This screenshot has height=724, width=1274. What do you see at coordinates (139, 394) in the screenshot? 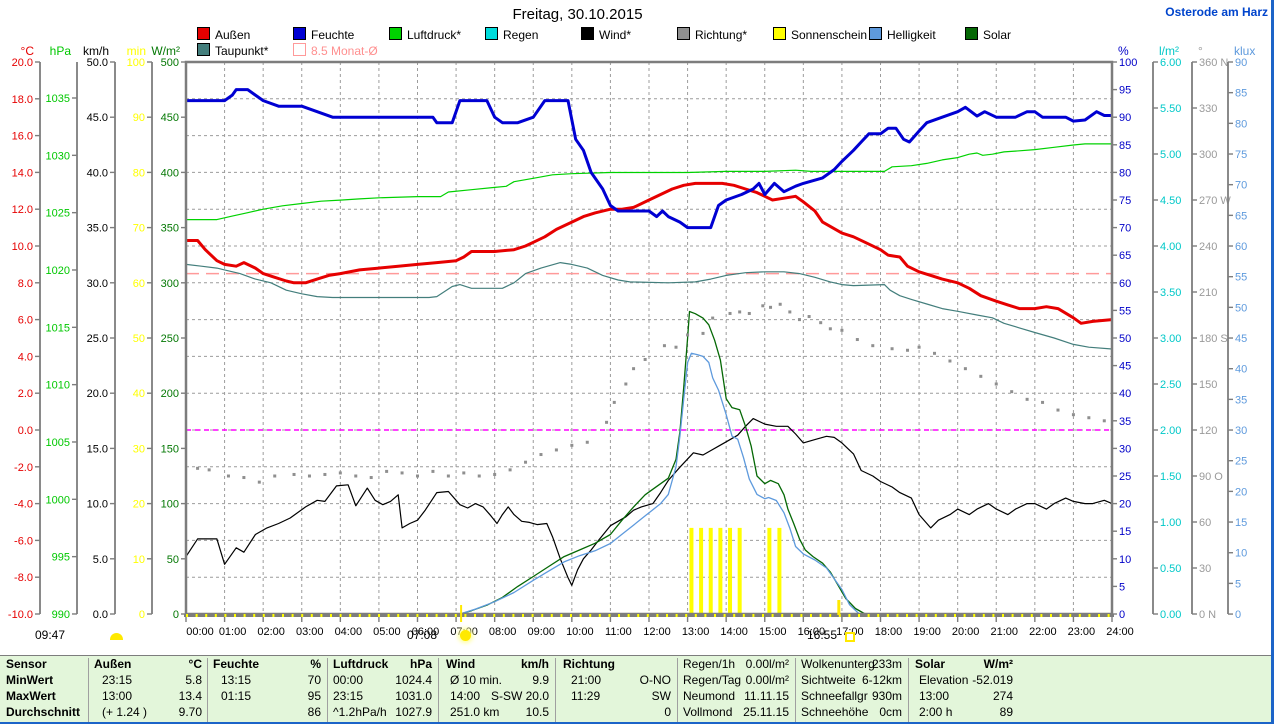
I see `svg-text: 40` at bounding box center [139, 394].